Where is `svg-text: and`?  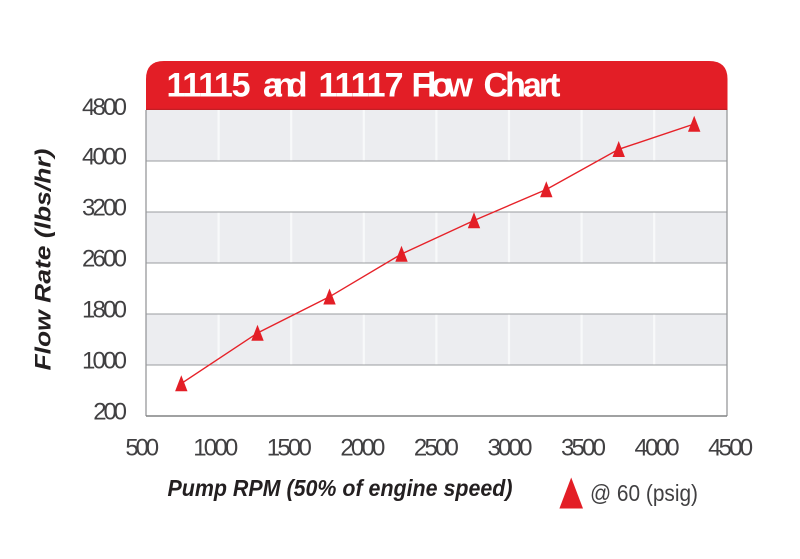
svg-text: and is located at coordinates (285, 86).